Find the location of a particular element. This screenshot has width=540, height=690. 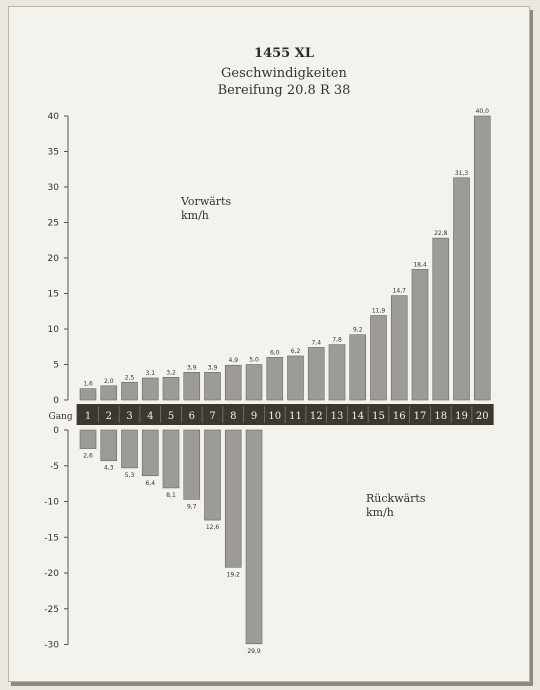

forward-value-label: 22,8 is located at coordinates (441, 233).